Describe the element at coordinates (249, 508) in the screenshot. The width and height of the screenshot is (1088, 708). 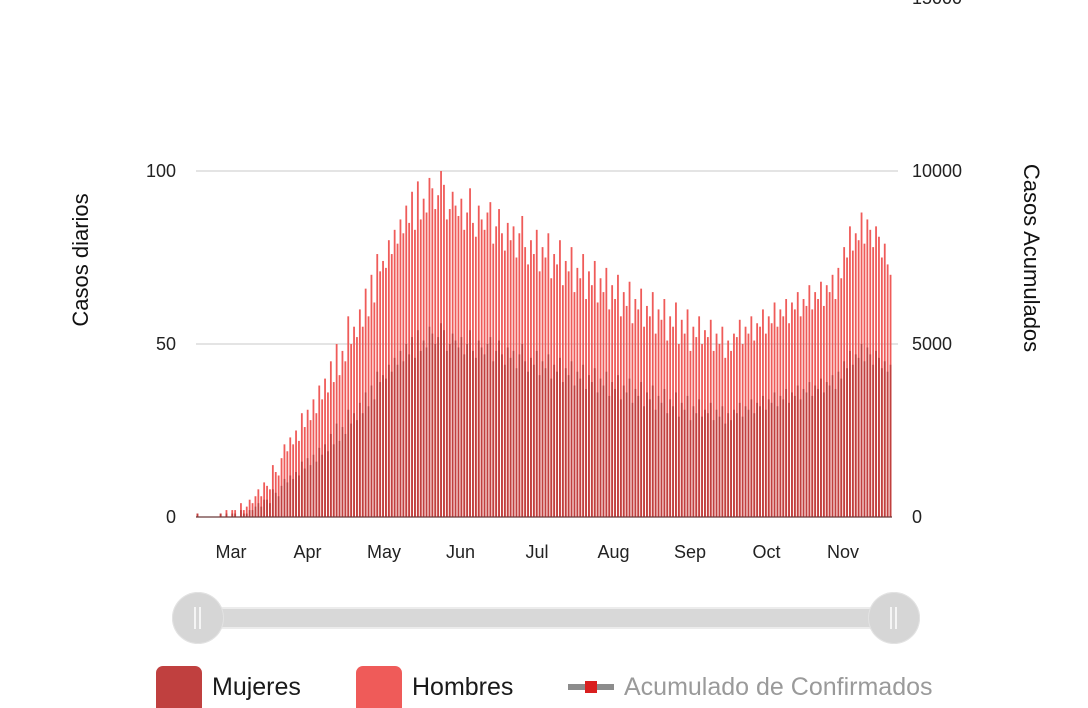
I see `bar-hombres` at that location.